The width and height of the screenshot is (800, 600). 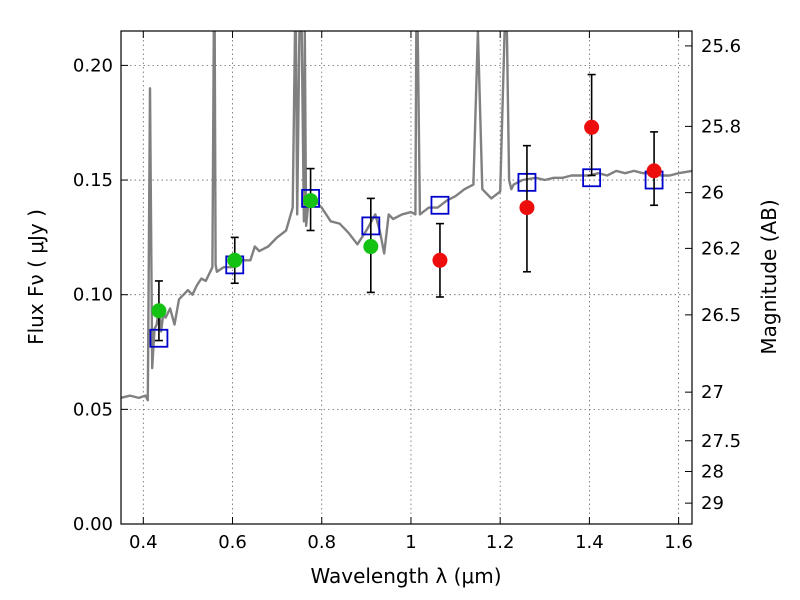 What do you see at coordinates (93, 409) in the screenshot?
I see `y-tick-label: 0.05` at bounding box center [93, 409].